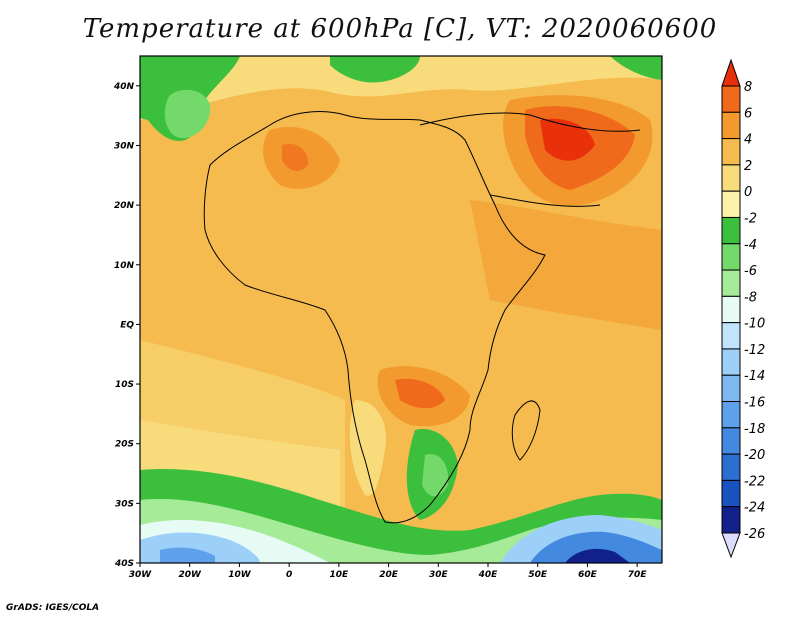 This screenshot has width=800, height=618. Describe the element at coordinates (538, 575) in the screenshot. I see `lon-tick-label: 50E` at that location.